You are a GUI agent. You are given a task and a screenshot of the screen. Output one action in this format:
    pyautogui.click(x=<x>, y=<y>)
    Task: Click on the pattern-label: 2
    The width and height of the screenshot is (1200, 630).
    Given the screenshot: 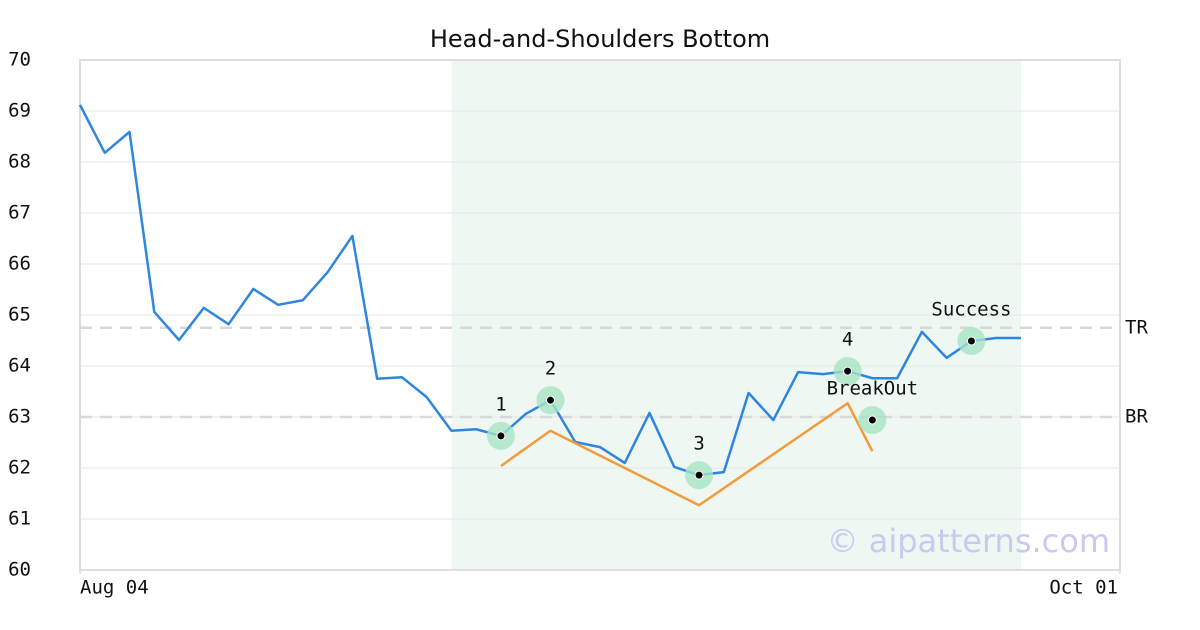 What is the action you would take?
    pyautogui.click(x=550, y=369)
    